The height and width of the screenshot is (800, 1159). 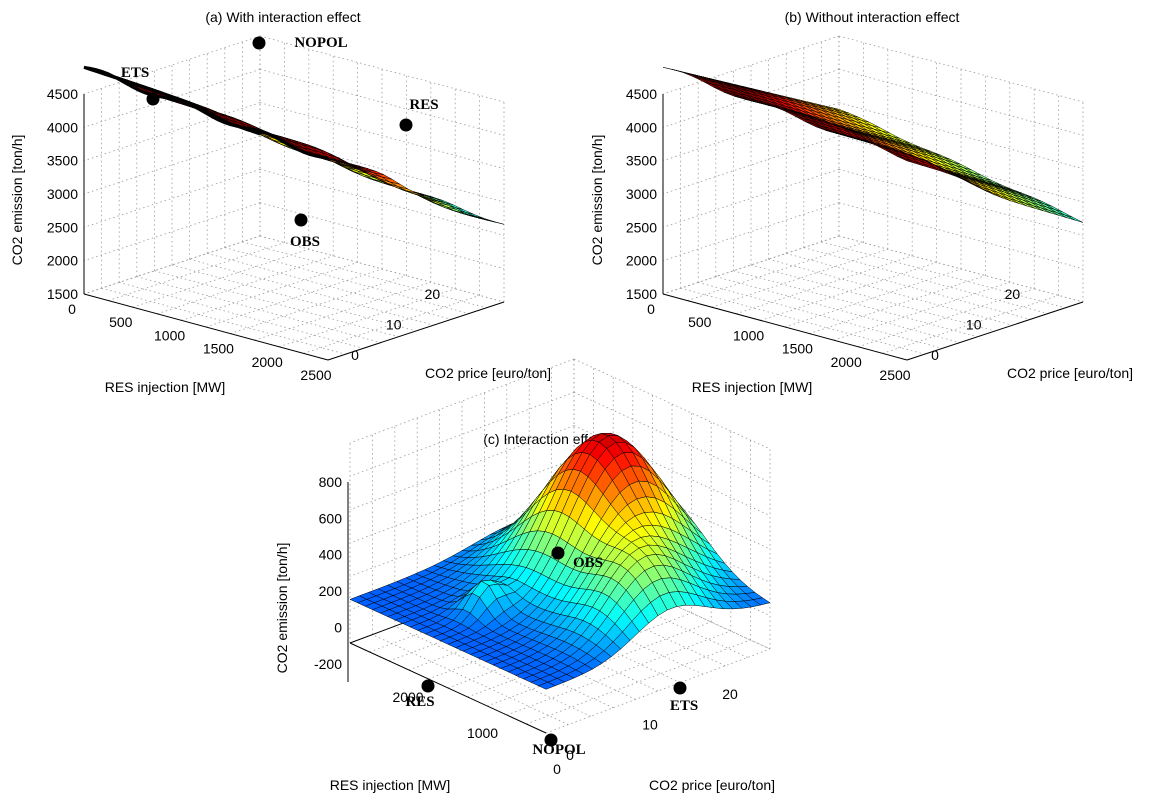 What do you see at coordinates (641, 261) in the screenshot?
I see `z-tick-label: 2000` at bounding box center [641, 261].